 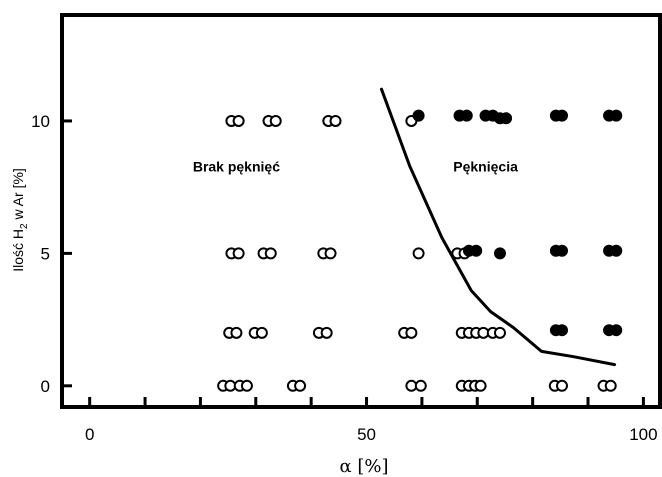 What do you see at coordinates (363, 466) in the screenshot?
I see `x-axis-title: α [%]` at bounding box center [363, 466].